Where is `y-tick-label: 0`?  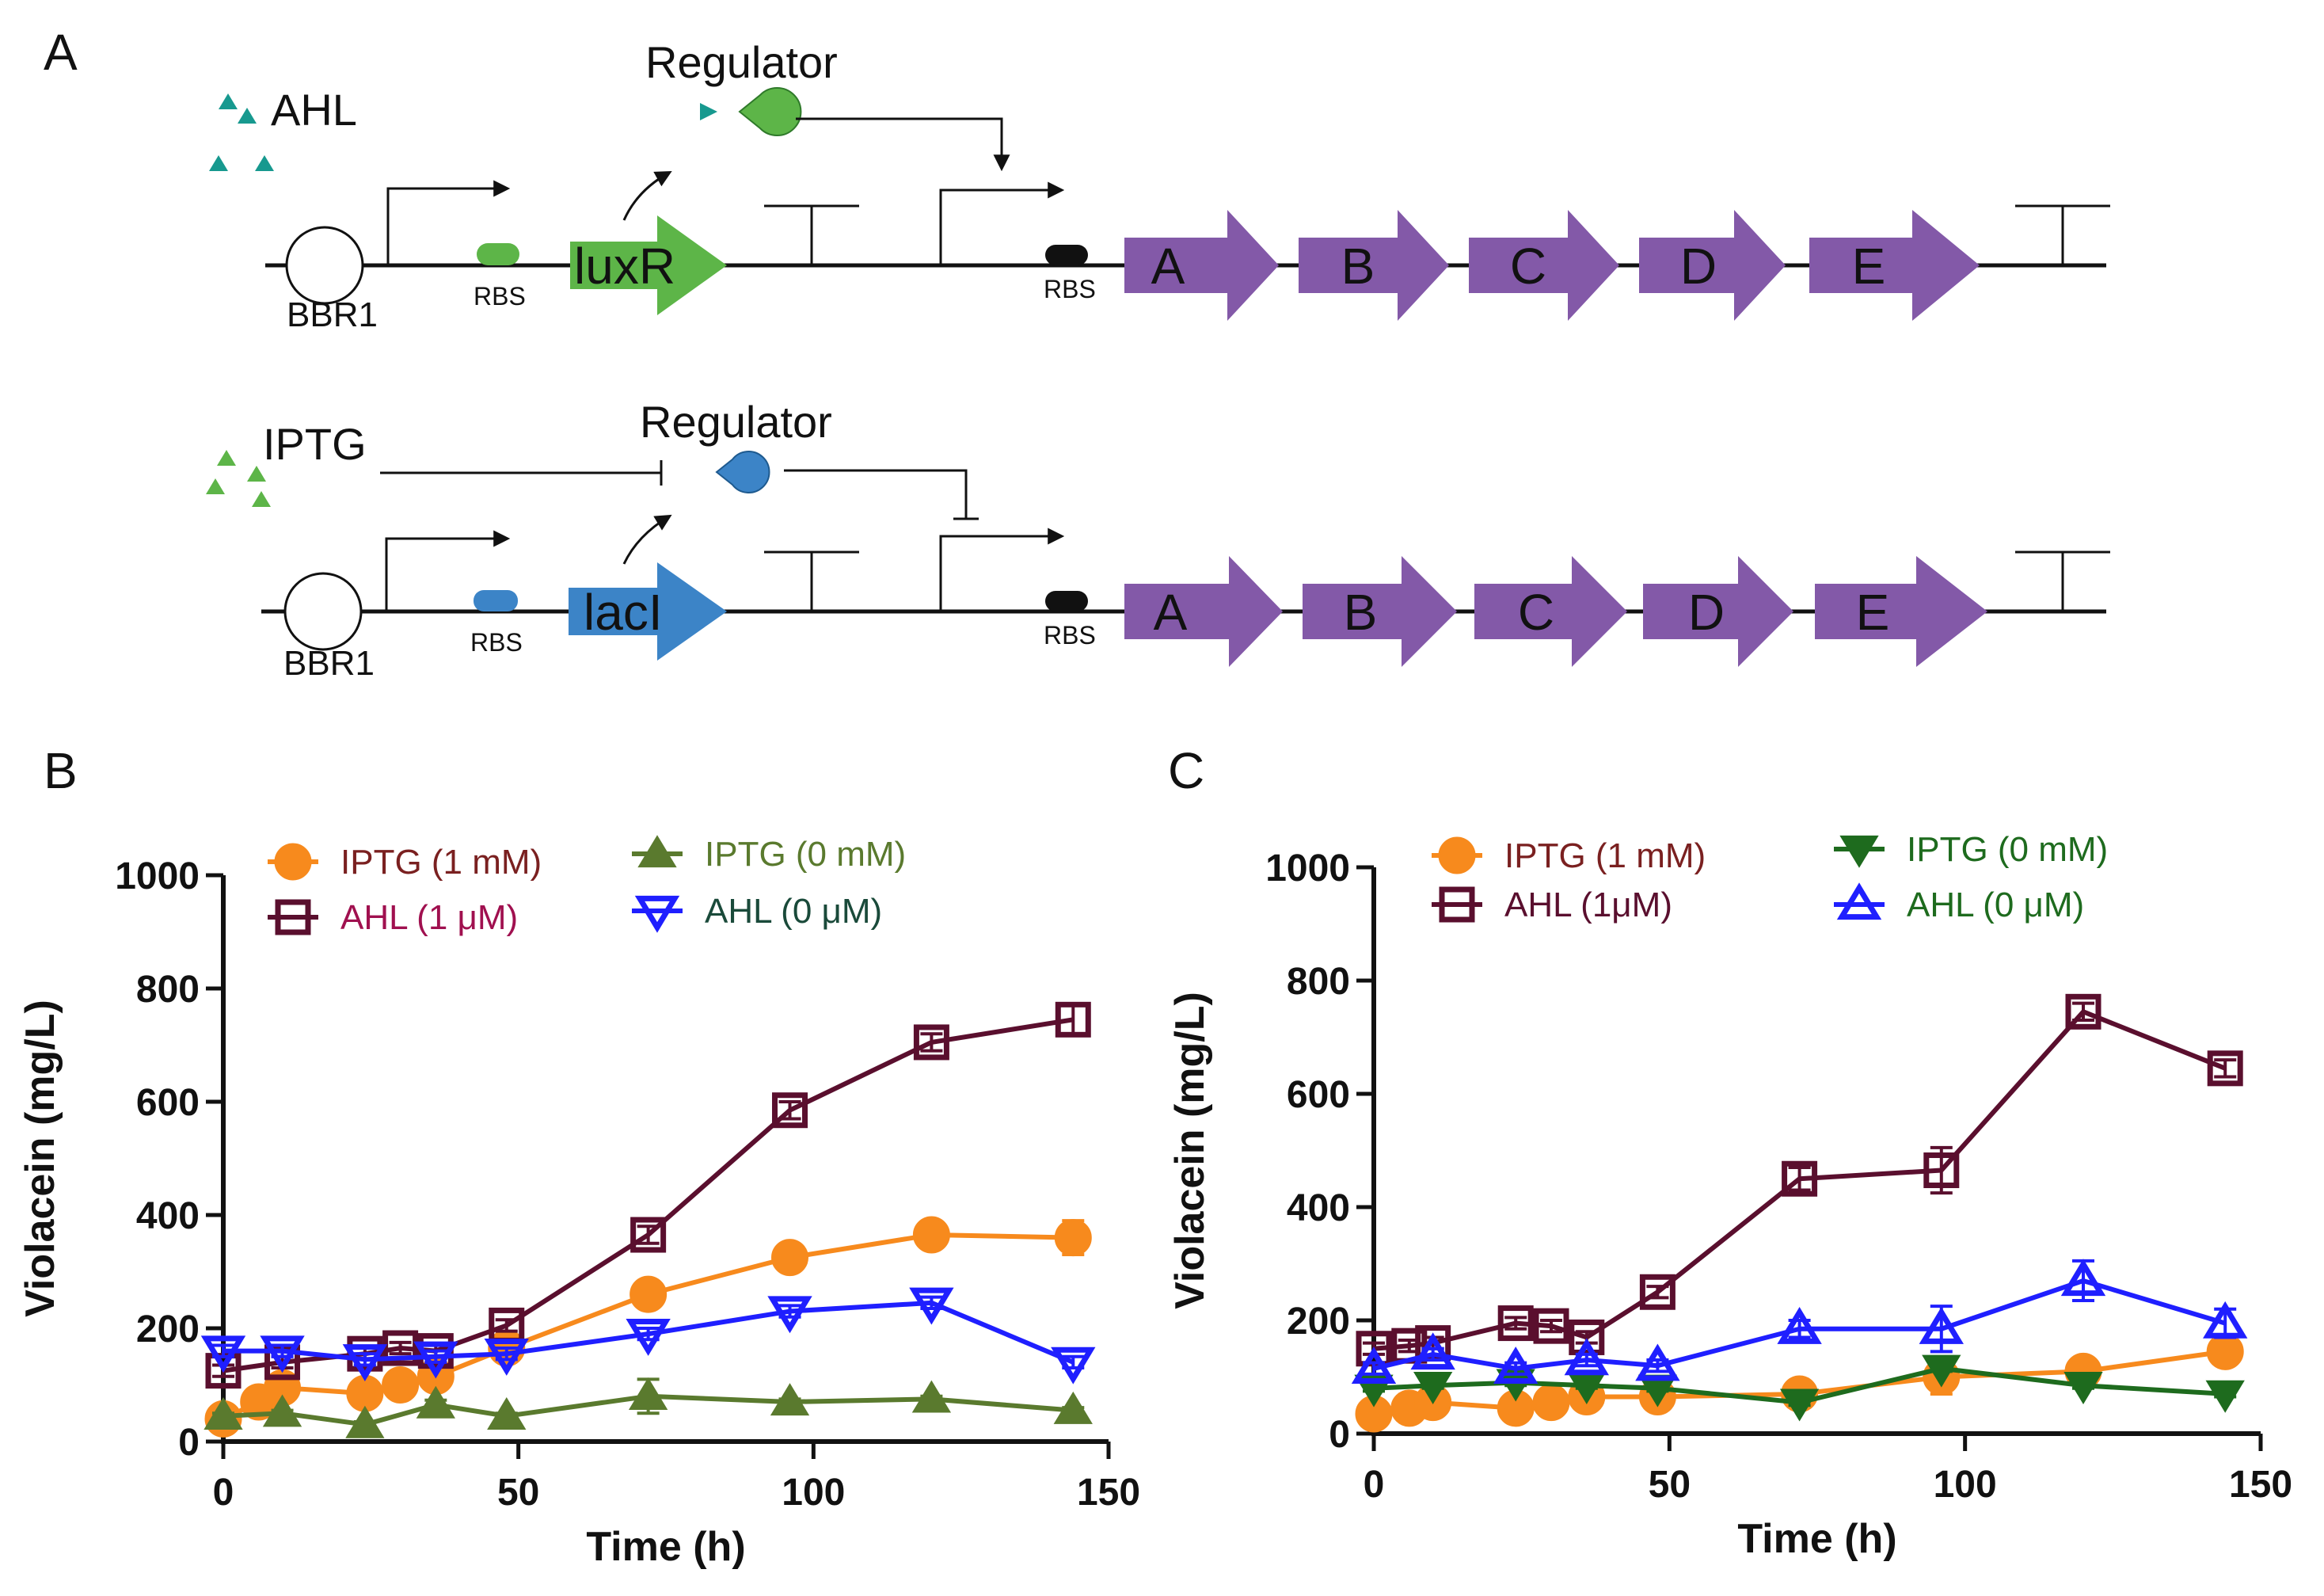 y-tick-label: 0 is located at coordinates (1339, 1435).